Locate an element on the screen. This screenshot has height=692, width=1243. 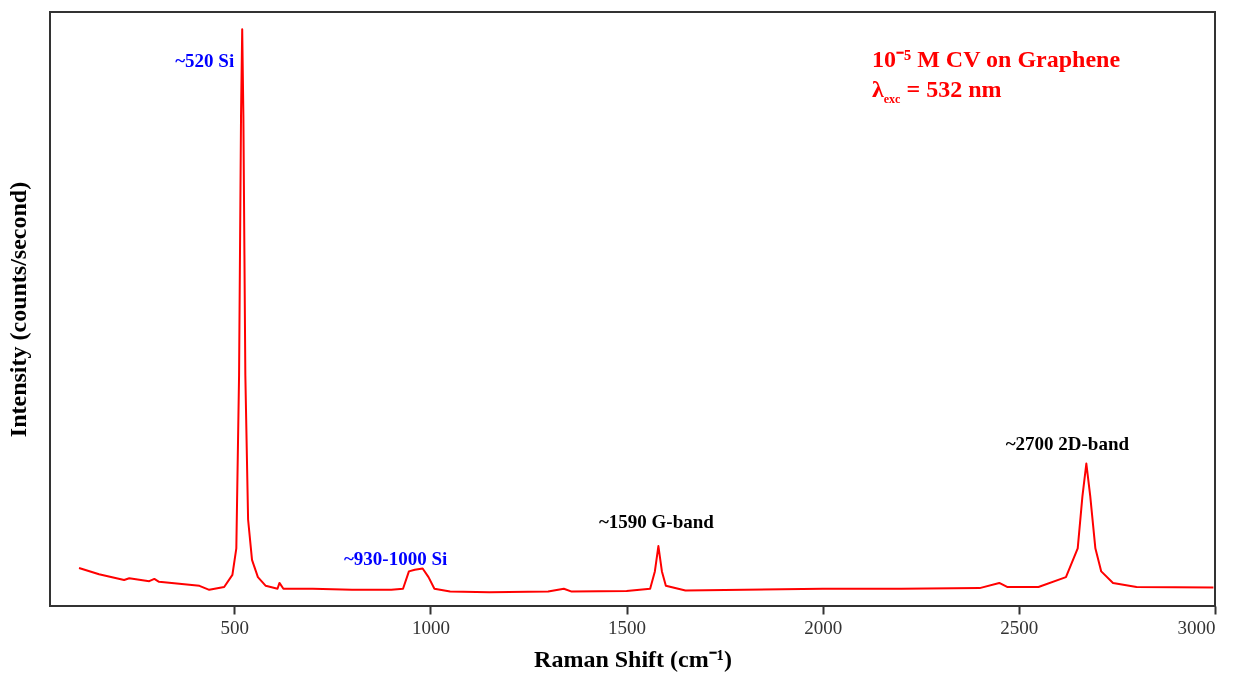
x-tick-label: 500 is located at coordinates (235, 627).